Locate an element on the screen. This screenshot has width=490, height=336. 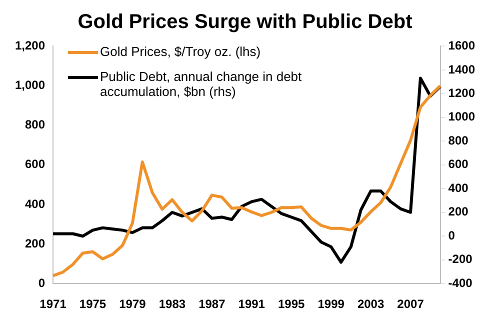
y2-tick-label: -400 is located at coordinates (460, 283).